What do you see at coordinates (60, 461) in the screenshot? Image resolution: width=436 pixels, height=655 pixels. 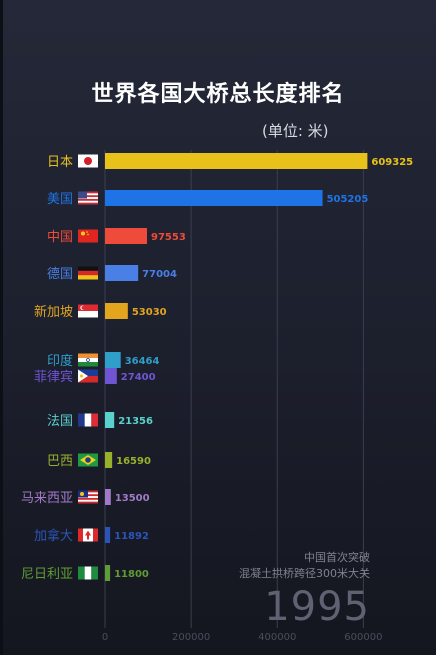 I see `category-label: 巴西` at bounding box center [60, 461].